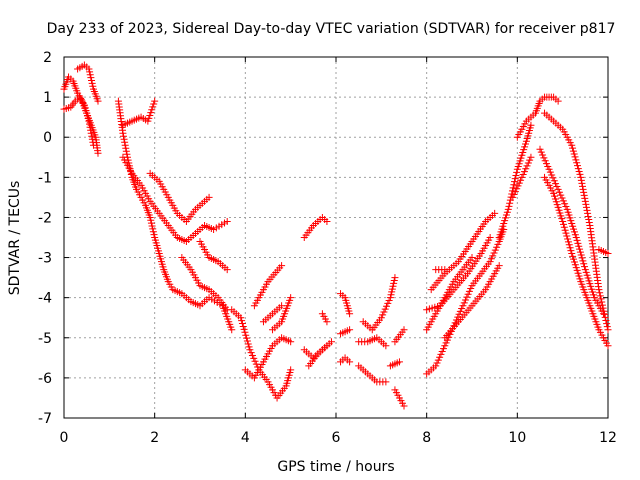  What do you see at coordinates (272, 314) in the screenshot?
I see `series-s13` at bounding box center [272, 314].